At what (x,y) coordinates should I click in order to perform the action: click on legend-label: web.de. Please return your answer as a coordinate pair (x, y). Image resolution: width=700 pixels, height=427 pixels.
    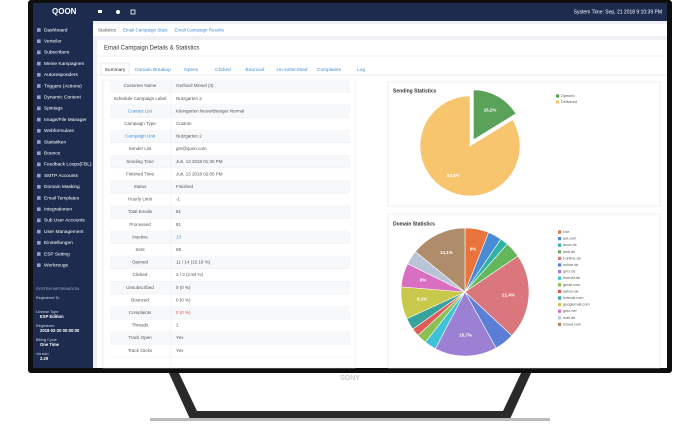
    Looking at the image, I should click on (569, 252).